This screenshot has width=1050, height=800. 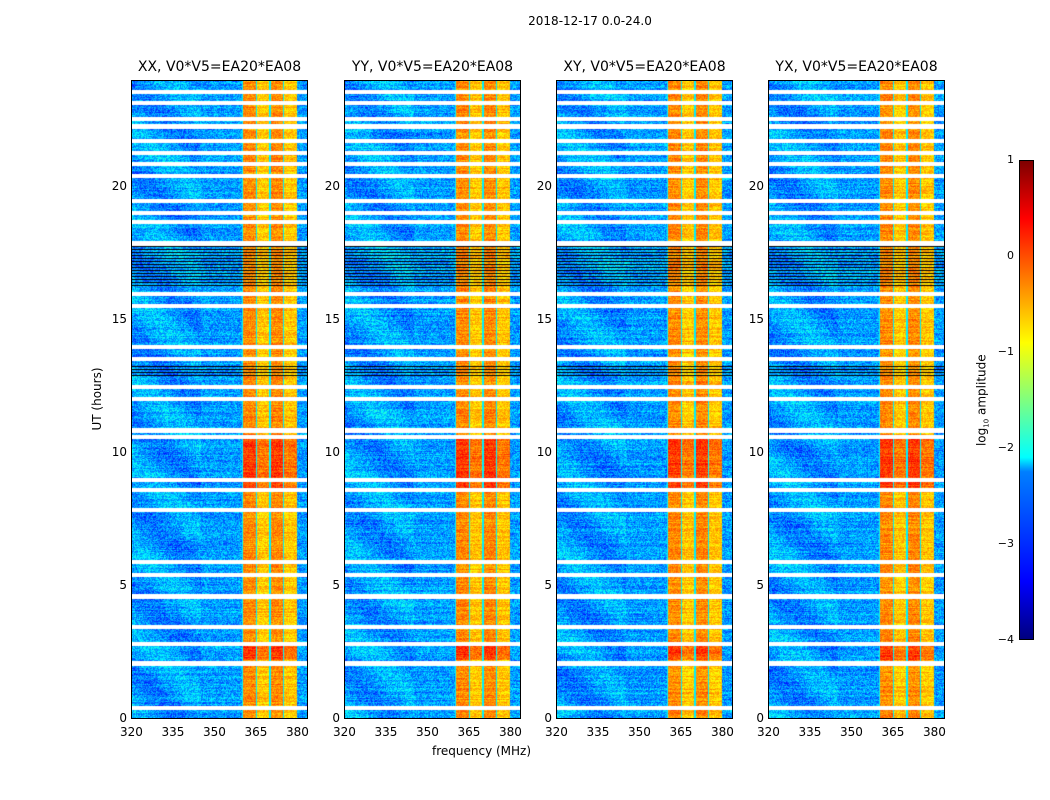 I want to click on panel-title: XY, V0*V5=EA20*EA08, so click(x=644, y=67).